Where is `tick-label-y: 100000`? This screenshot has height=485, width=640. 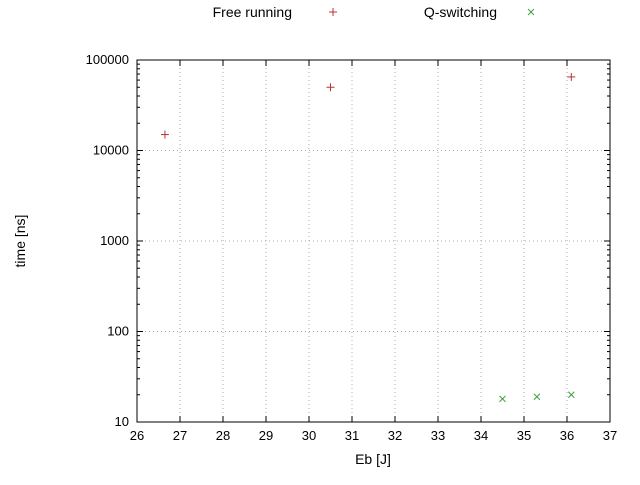
tick-label-y: 100000 is located at coordinates (107, 59).